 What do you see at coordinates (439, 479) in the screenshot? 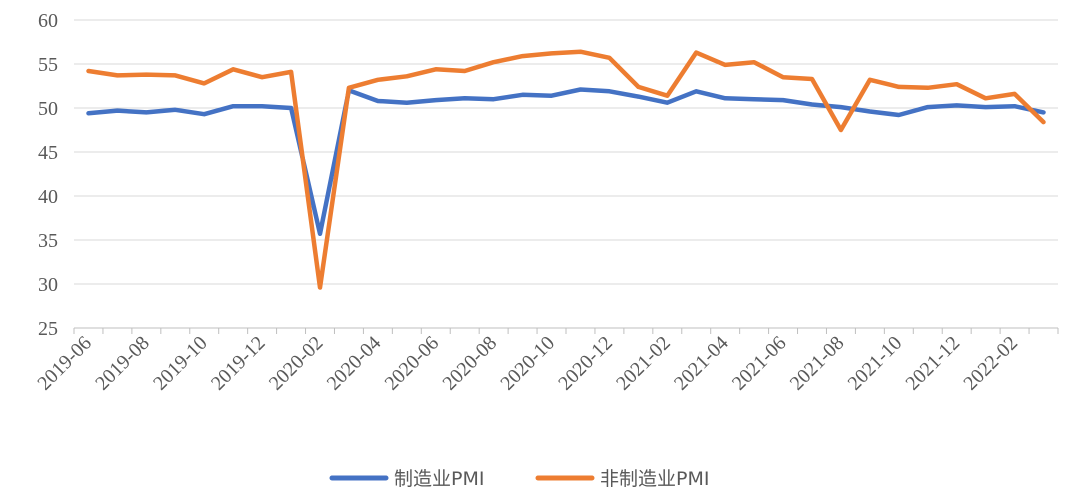
I see `legend-label-1: 制造业PMI` at bounding box center [439, 479].